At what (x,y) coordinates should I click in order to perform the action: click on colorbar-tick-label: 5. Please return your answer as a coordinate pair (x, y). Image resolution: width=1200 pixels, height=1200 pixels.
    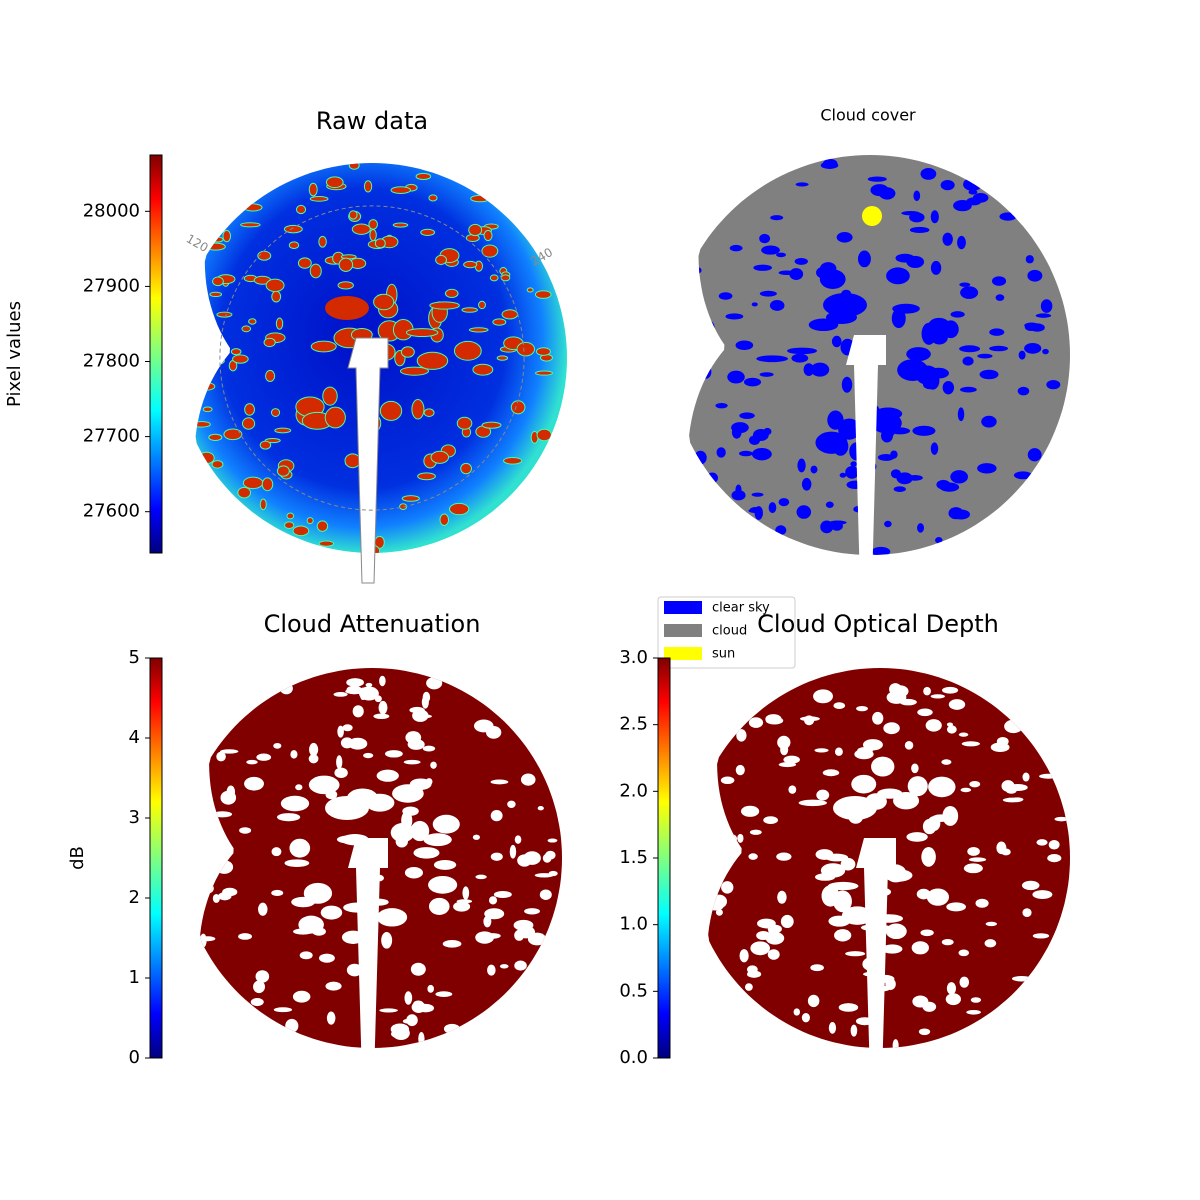
    Looking at the image, I should click on (134, 657).